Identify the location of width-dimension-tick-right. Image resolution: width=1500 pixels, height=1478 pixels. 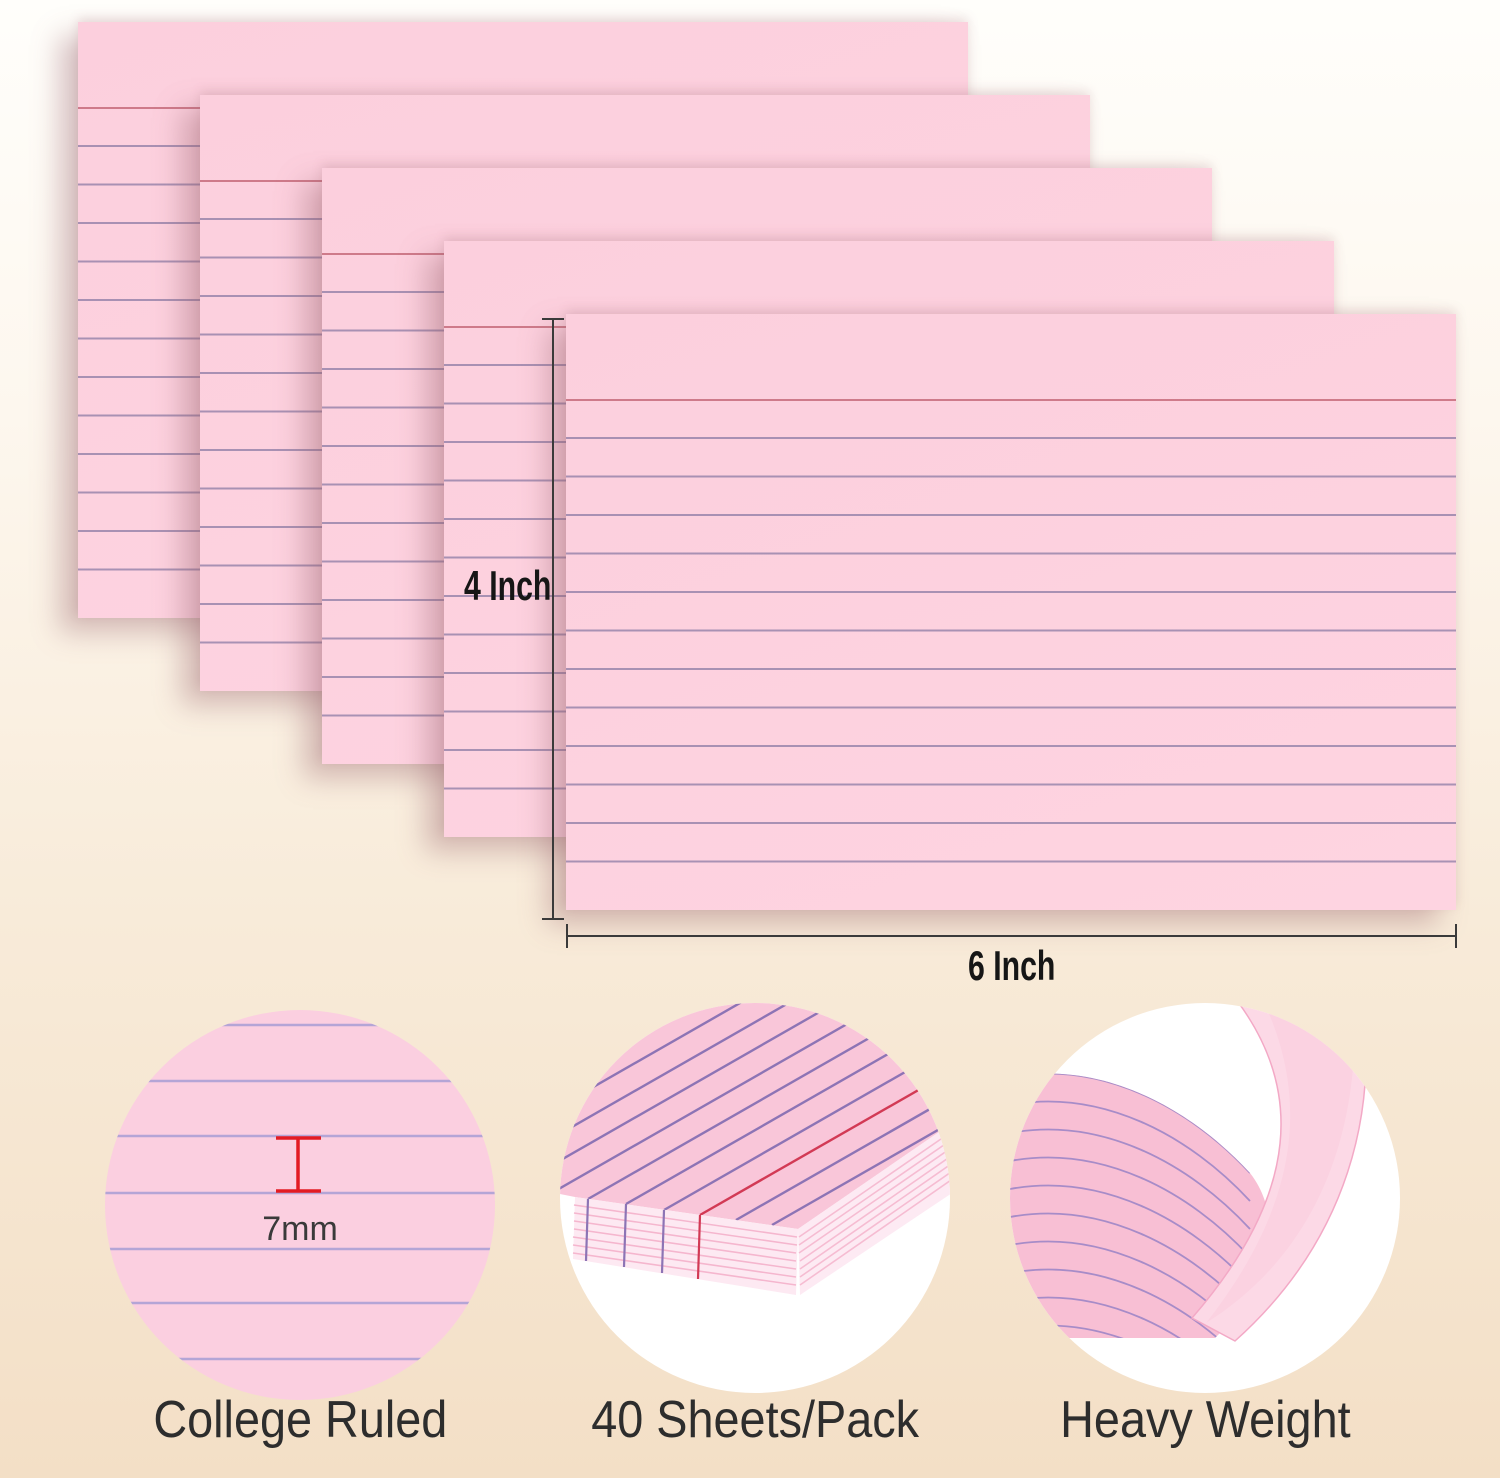
(1456, 936).